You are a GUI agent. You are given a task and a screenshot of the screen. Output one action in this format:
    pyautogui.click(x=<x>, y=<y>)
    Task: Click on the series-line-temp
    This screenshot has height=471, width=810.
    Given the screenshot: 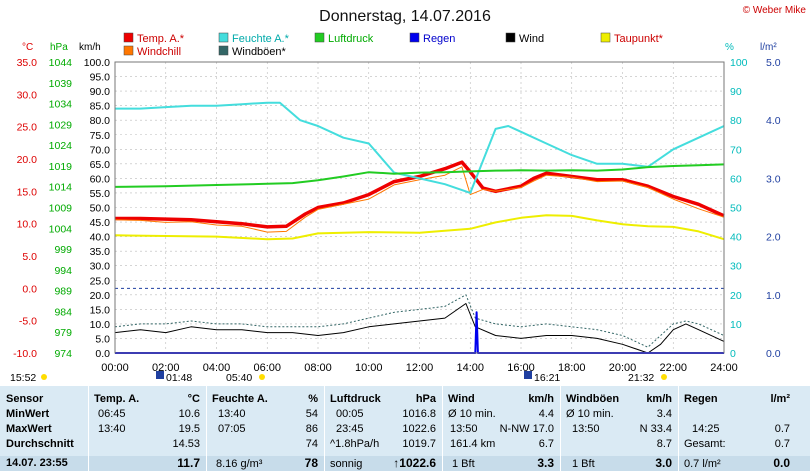 What is the action you would take?
    pyautogui.click(x=420, y=194)
    